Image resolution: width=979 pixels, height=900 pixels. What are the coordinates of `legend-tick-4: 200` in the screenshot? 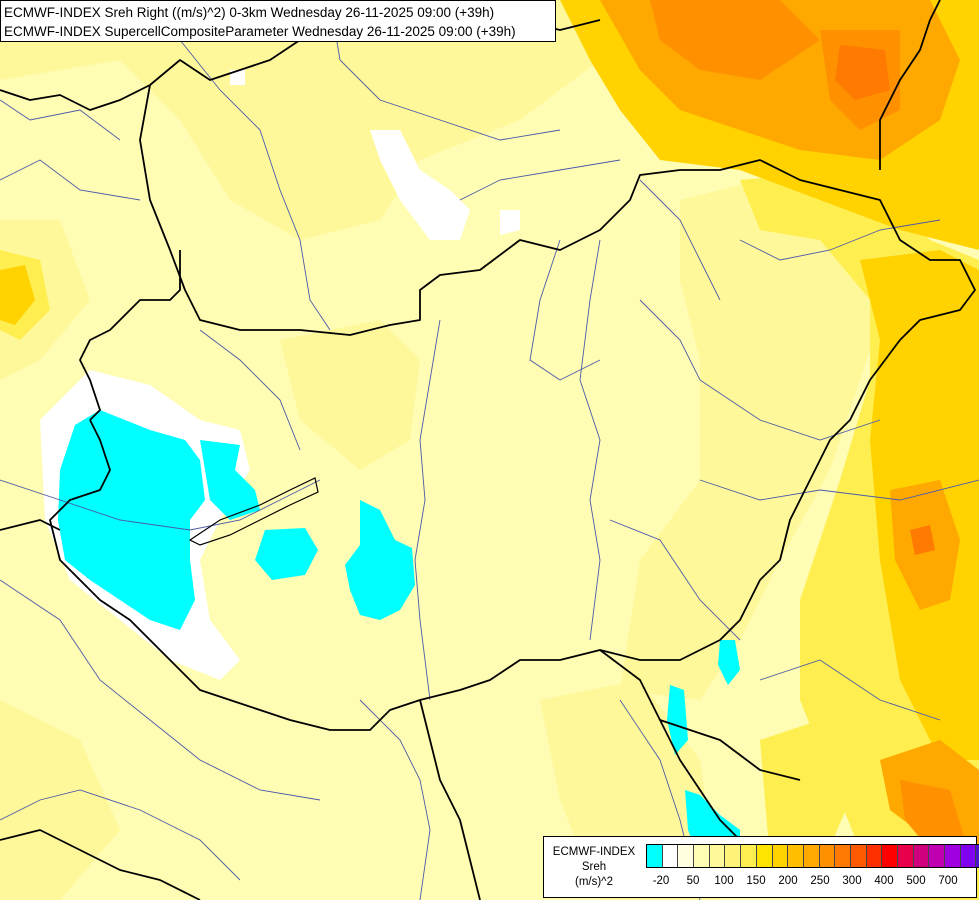 It's located at (788, 881).